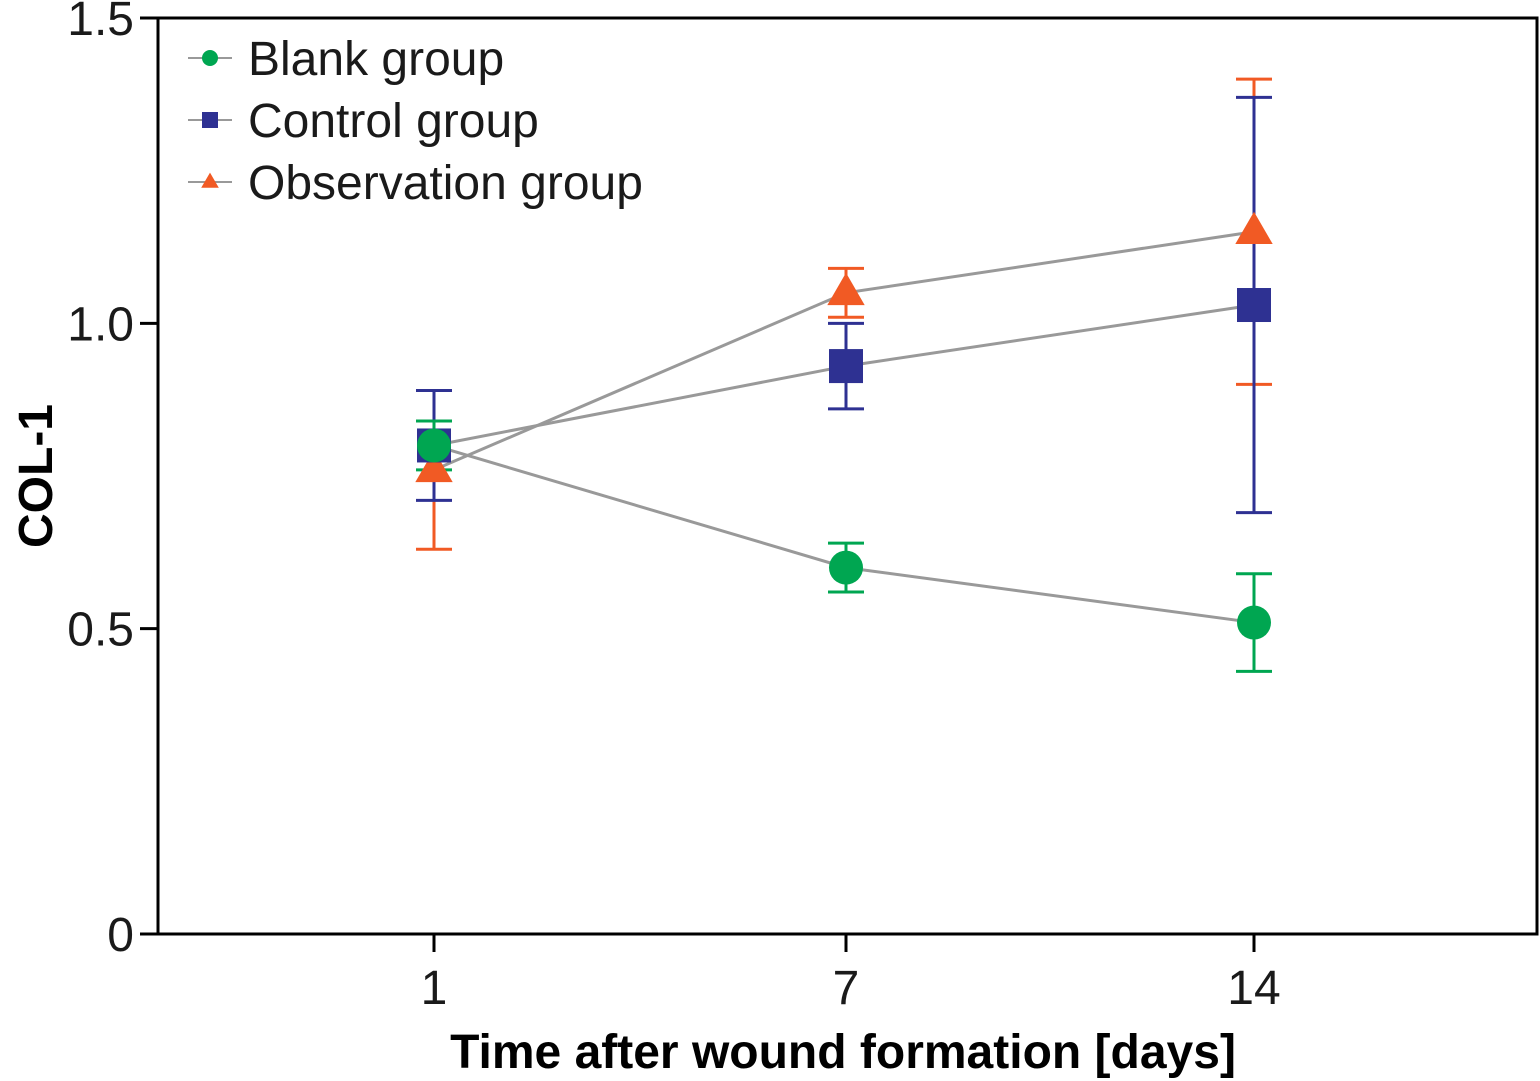  What do you see at coordinates (36, 476) in the screenshot?
I see `y-axis-title: COL-1` at bounding box center [36, 476].